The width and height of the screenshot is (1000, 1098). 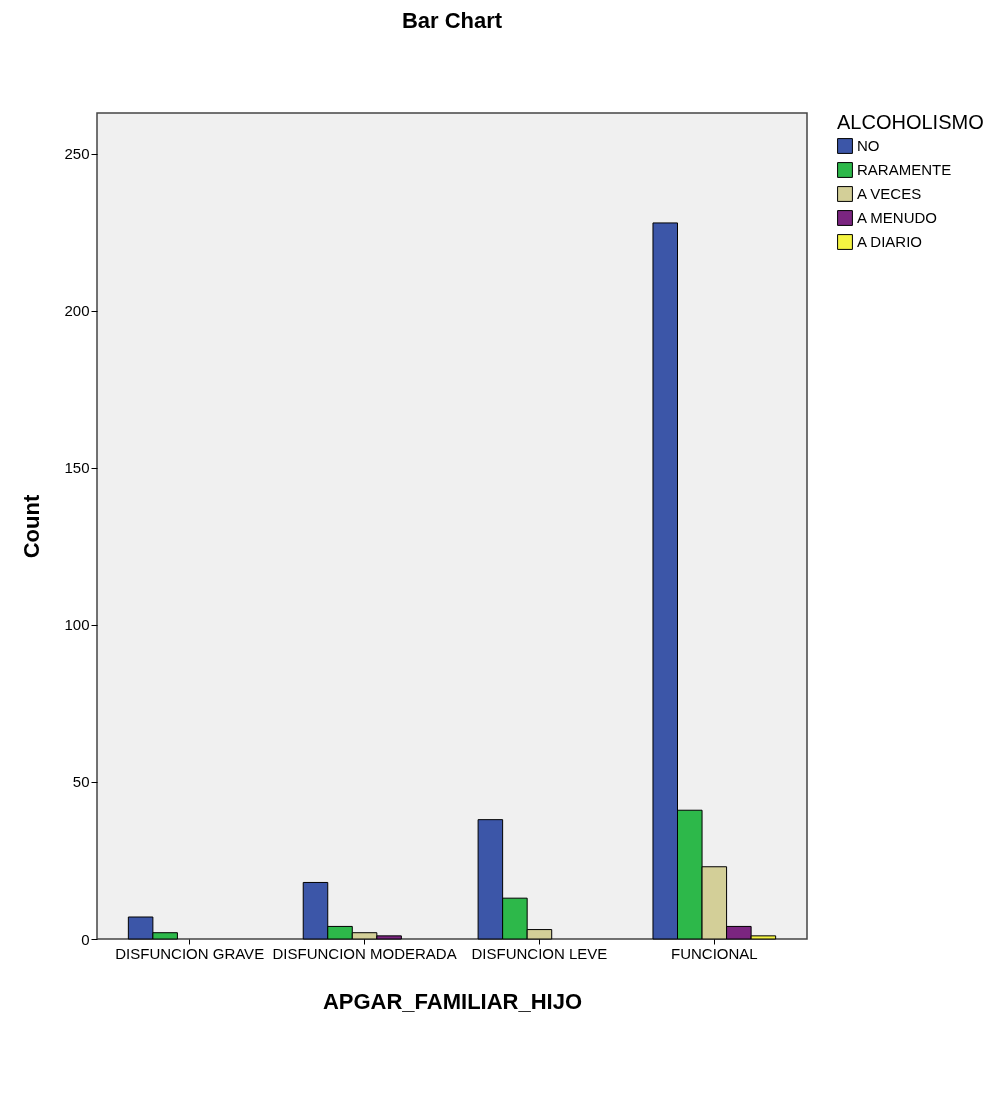 I want to click on y-tick-label: 150, so click(x=77, y=468).